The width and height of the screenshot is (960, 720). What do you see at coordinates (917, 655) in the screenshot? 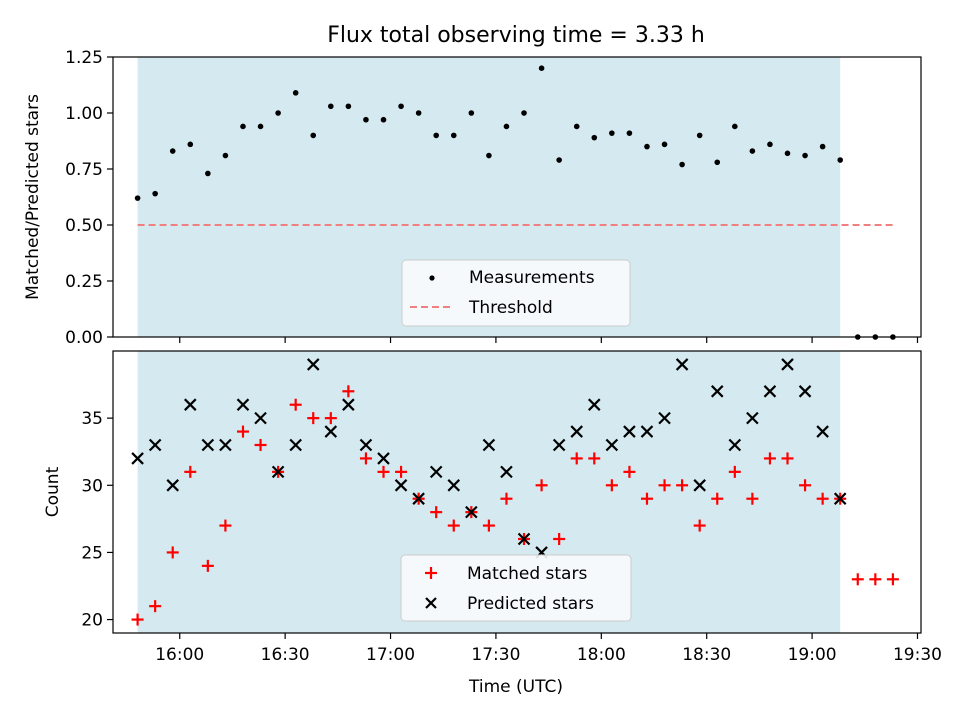
I see `bottom-x-tick-label: 19:30` at bounding box center [917, 655].